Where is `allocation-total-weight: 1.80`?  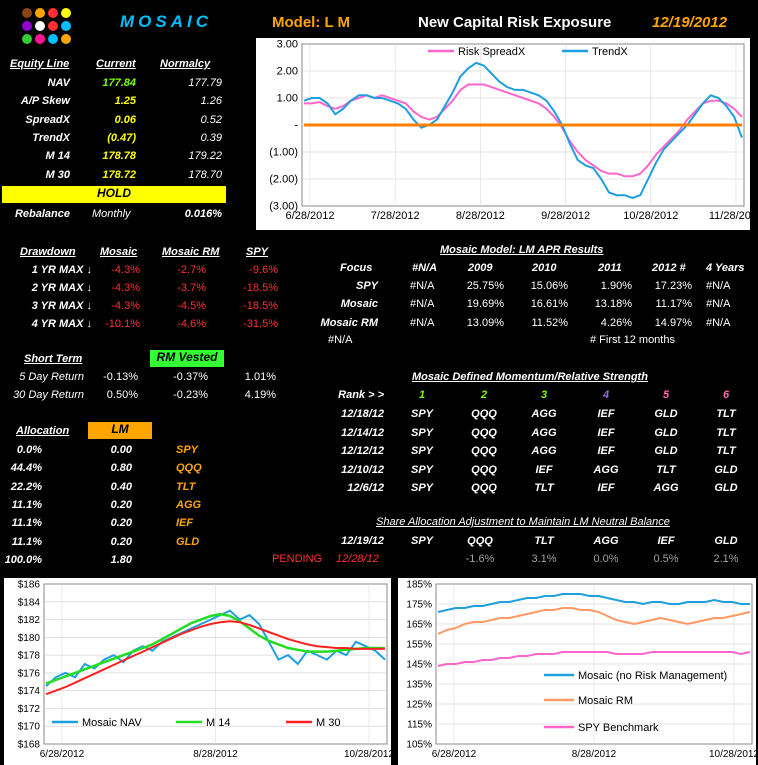 allocation-total-weight: 1.80 is located at coordinates (121, 560).